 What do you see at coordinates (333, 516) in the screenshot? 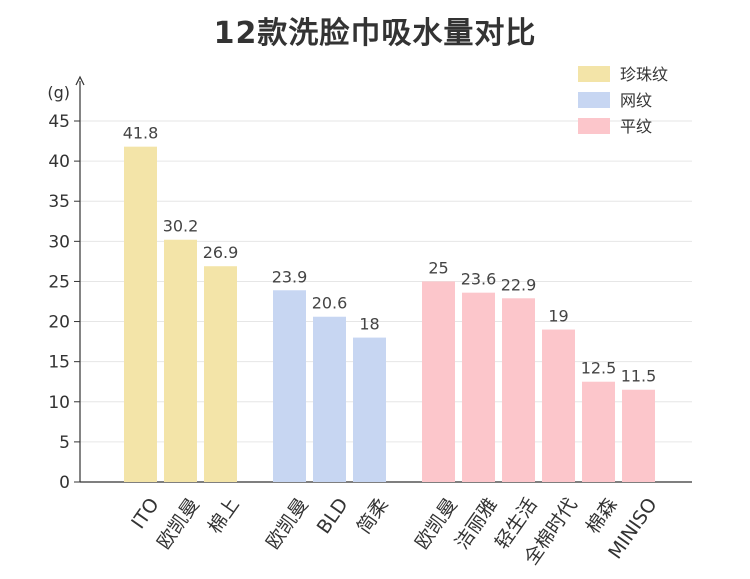
I see `category-label: BLD` at bounding box center [333, 516].